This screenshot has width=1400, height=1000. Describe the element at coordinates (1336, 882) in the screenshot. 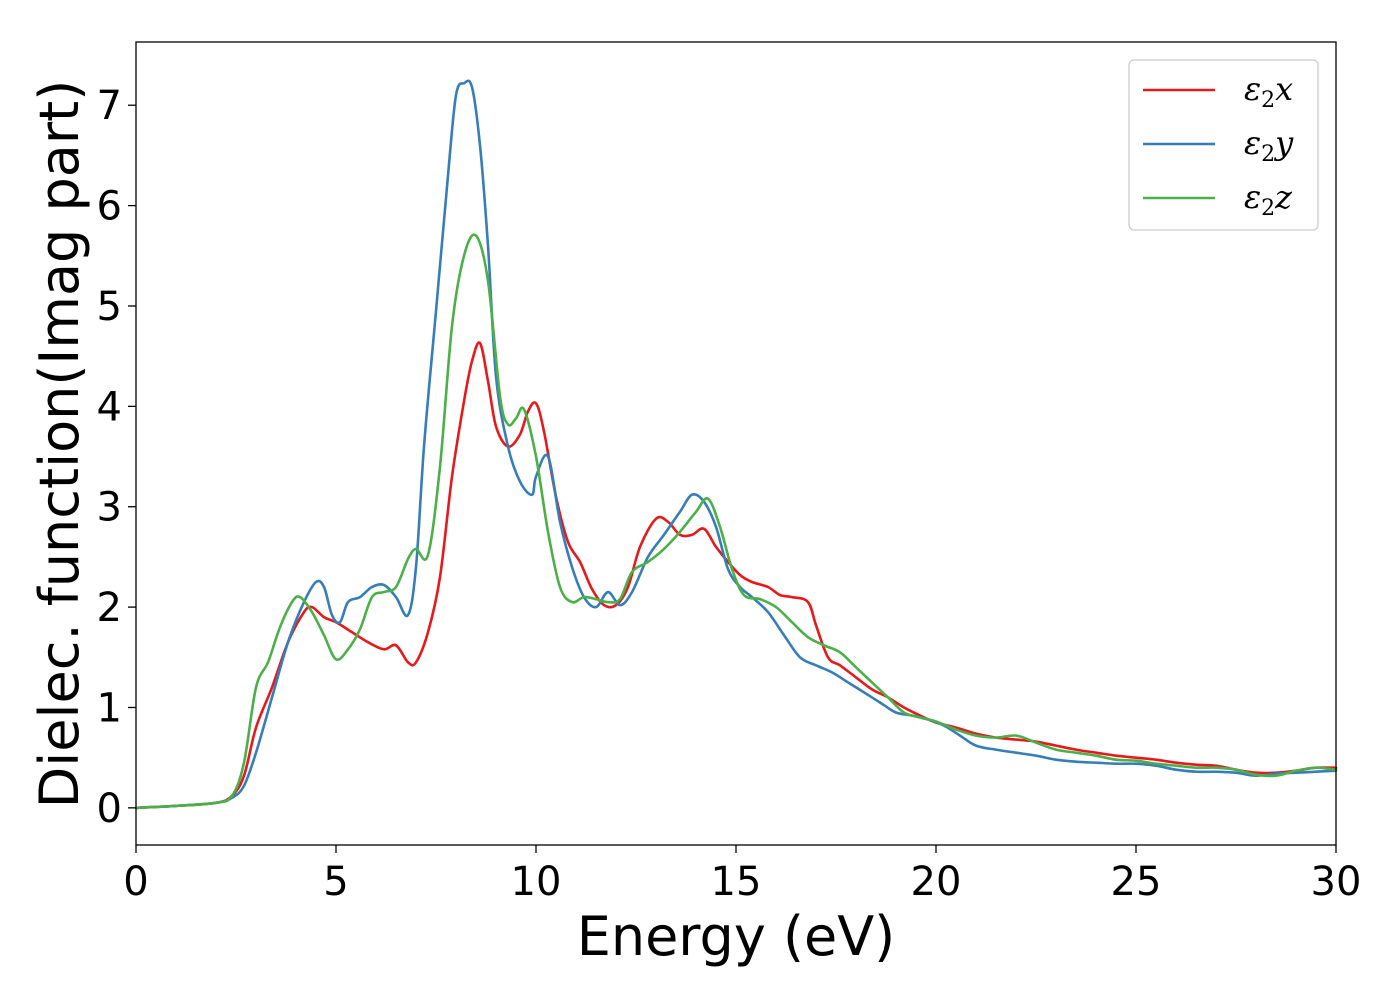

I see `x-tick-label: 30` at that location.